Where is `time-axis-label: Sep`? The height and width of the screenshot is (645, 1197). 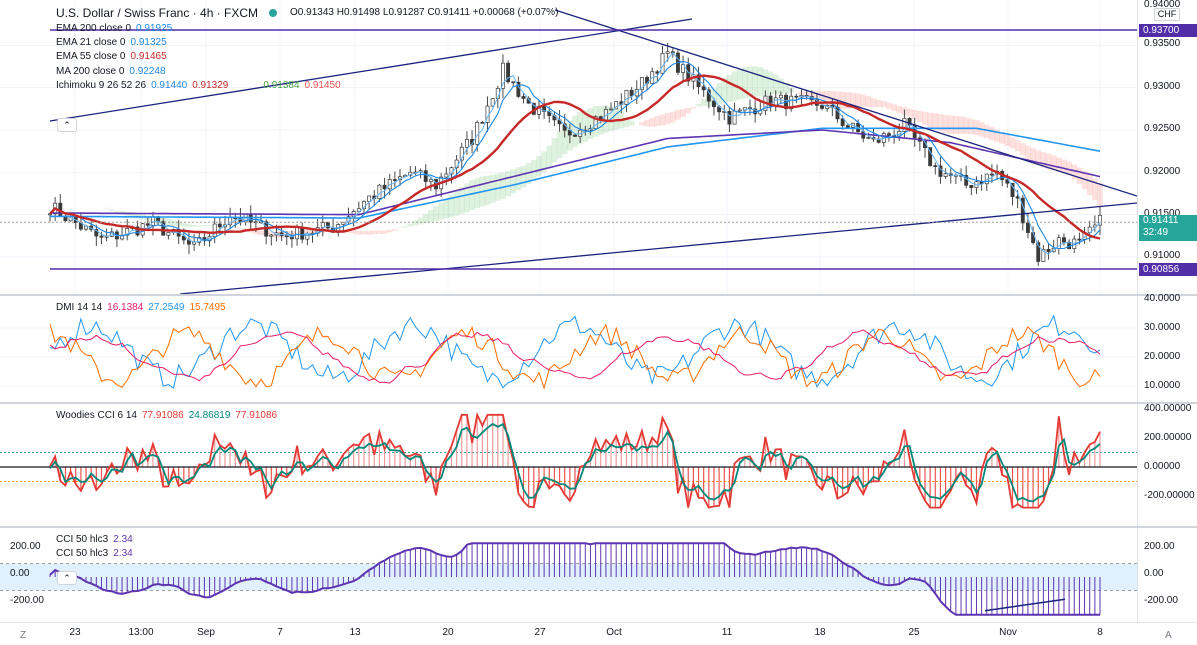
time-axis-label: Sep is located at coordinates (206, 632).